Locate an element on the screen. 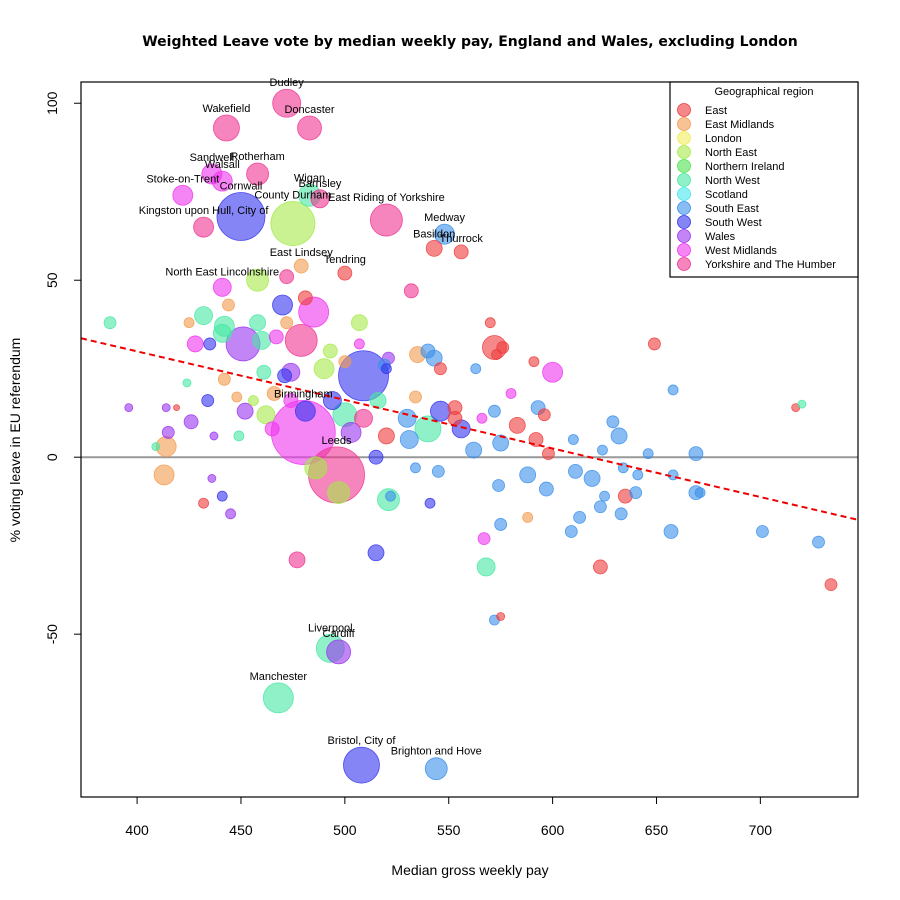 The height and width of the screenshot is (900, 900). point-label: Brighton and Hove is located at coordinates (436, 752).